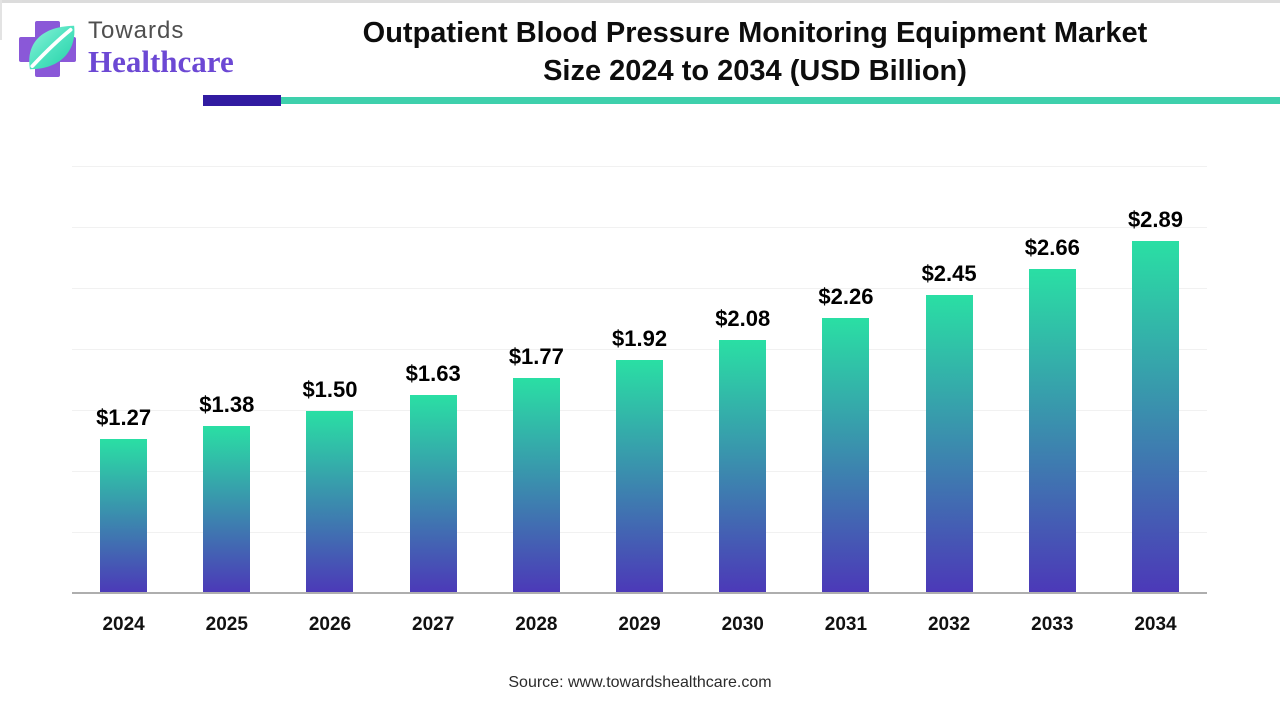  What do you see at coordinates (639, 166) in the screenshot?
I see `gridline-3.5` at bounding box center [639, 166].